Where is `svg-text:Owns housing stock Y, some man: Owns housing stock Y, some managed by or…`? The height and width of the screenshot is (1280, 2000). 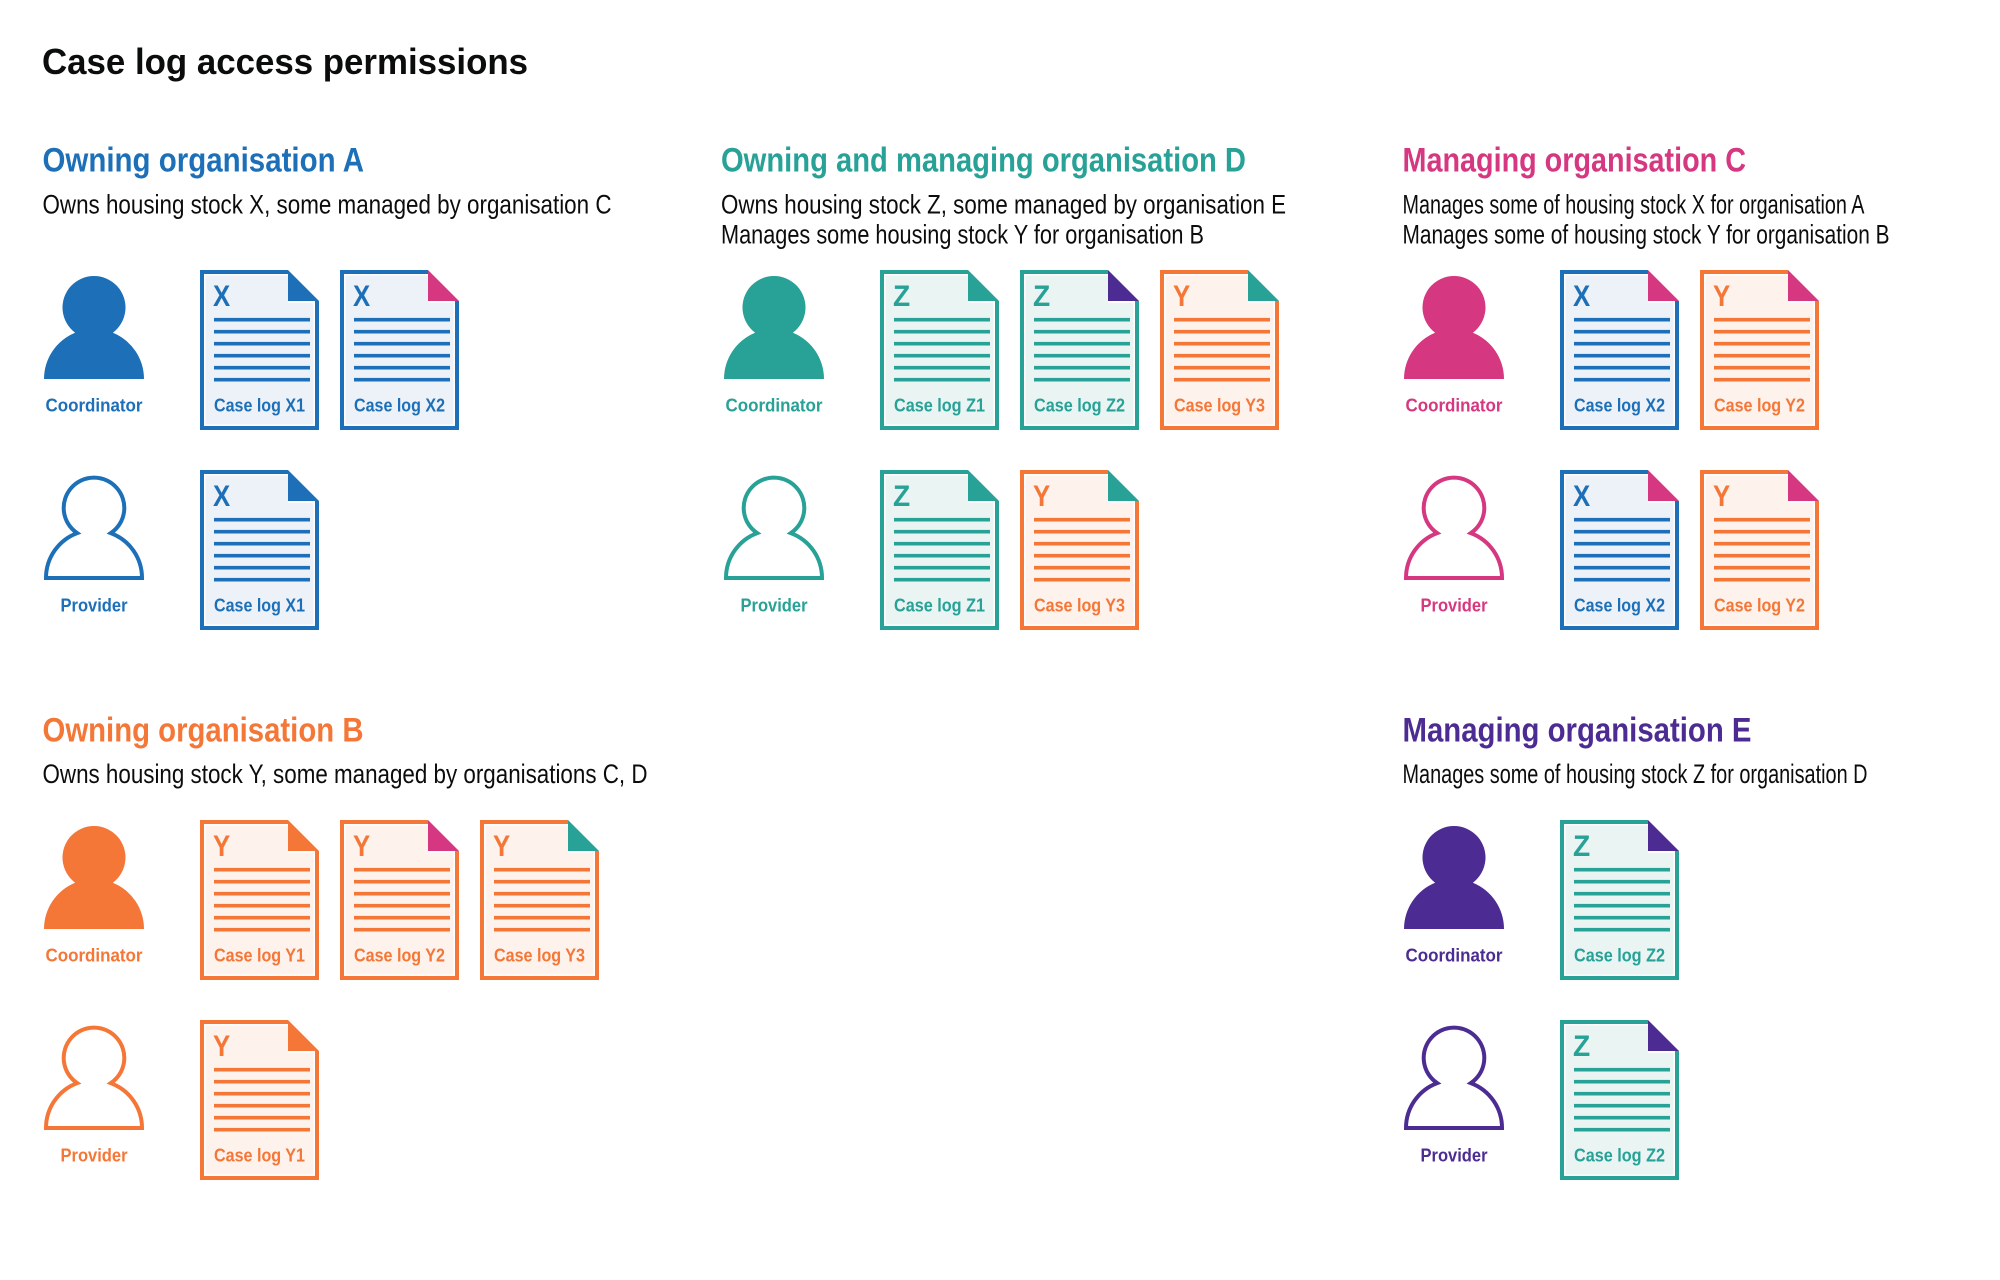
svg-text:Owns housing stock Y, some man: Owns housing stock Y, some managed by or… is located at coordinates (345, 774).